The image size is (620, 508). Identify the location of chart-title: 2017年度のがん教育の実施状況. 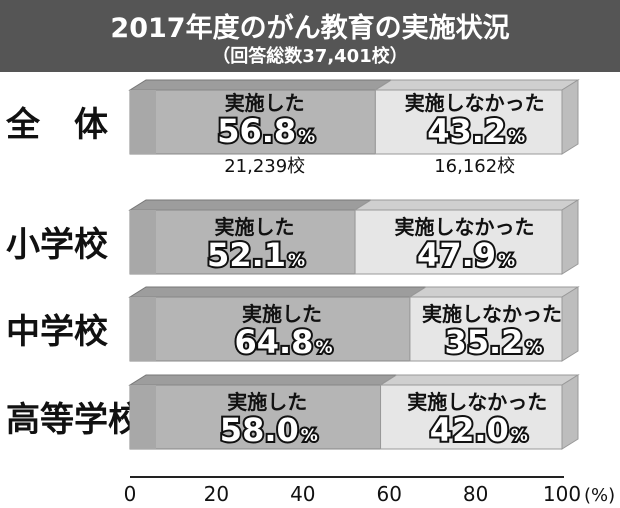
(310, 28).